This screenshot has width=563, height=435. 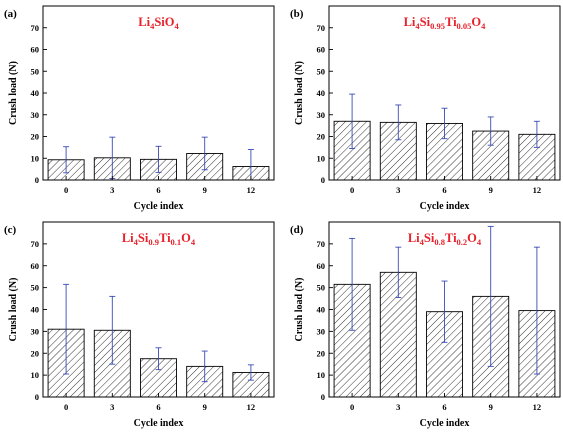 I want to click on panel-label: (d), so click(x=297, y=230).